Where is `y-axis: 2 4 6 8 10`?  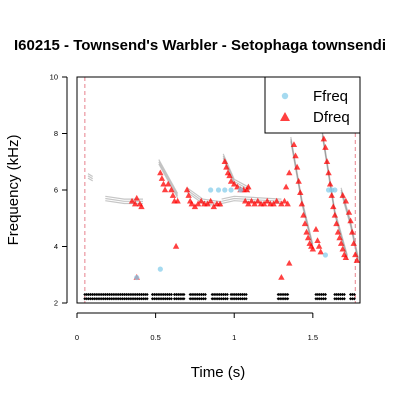
y-axis: 2 4 6 8 10 is located at coordinates (58, 190).